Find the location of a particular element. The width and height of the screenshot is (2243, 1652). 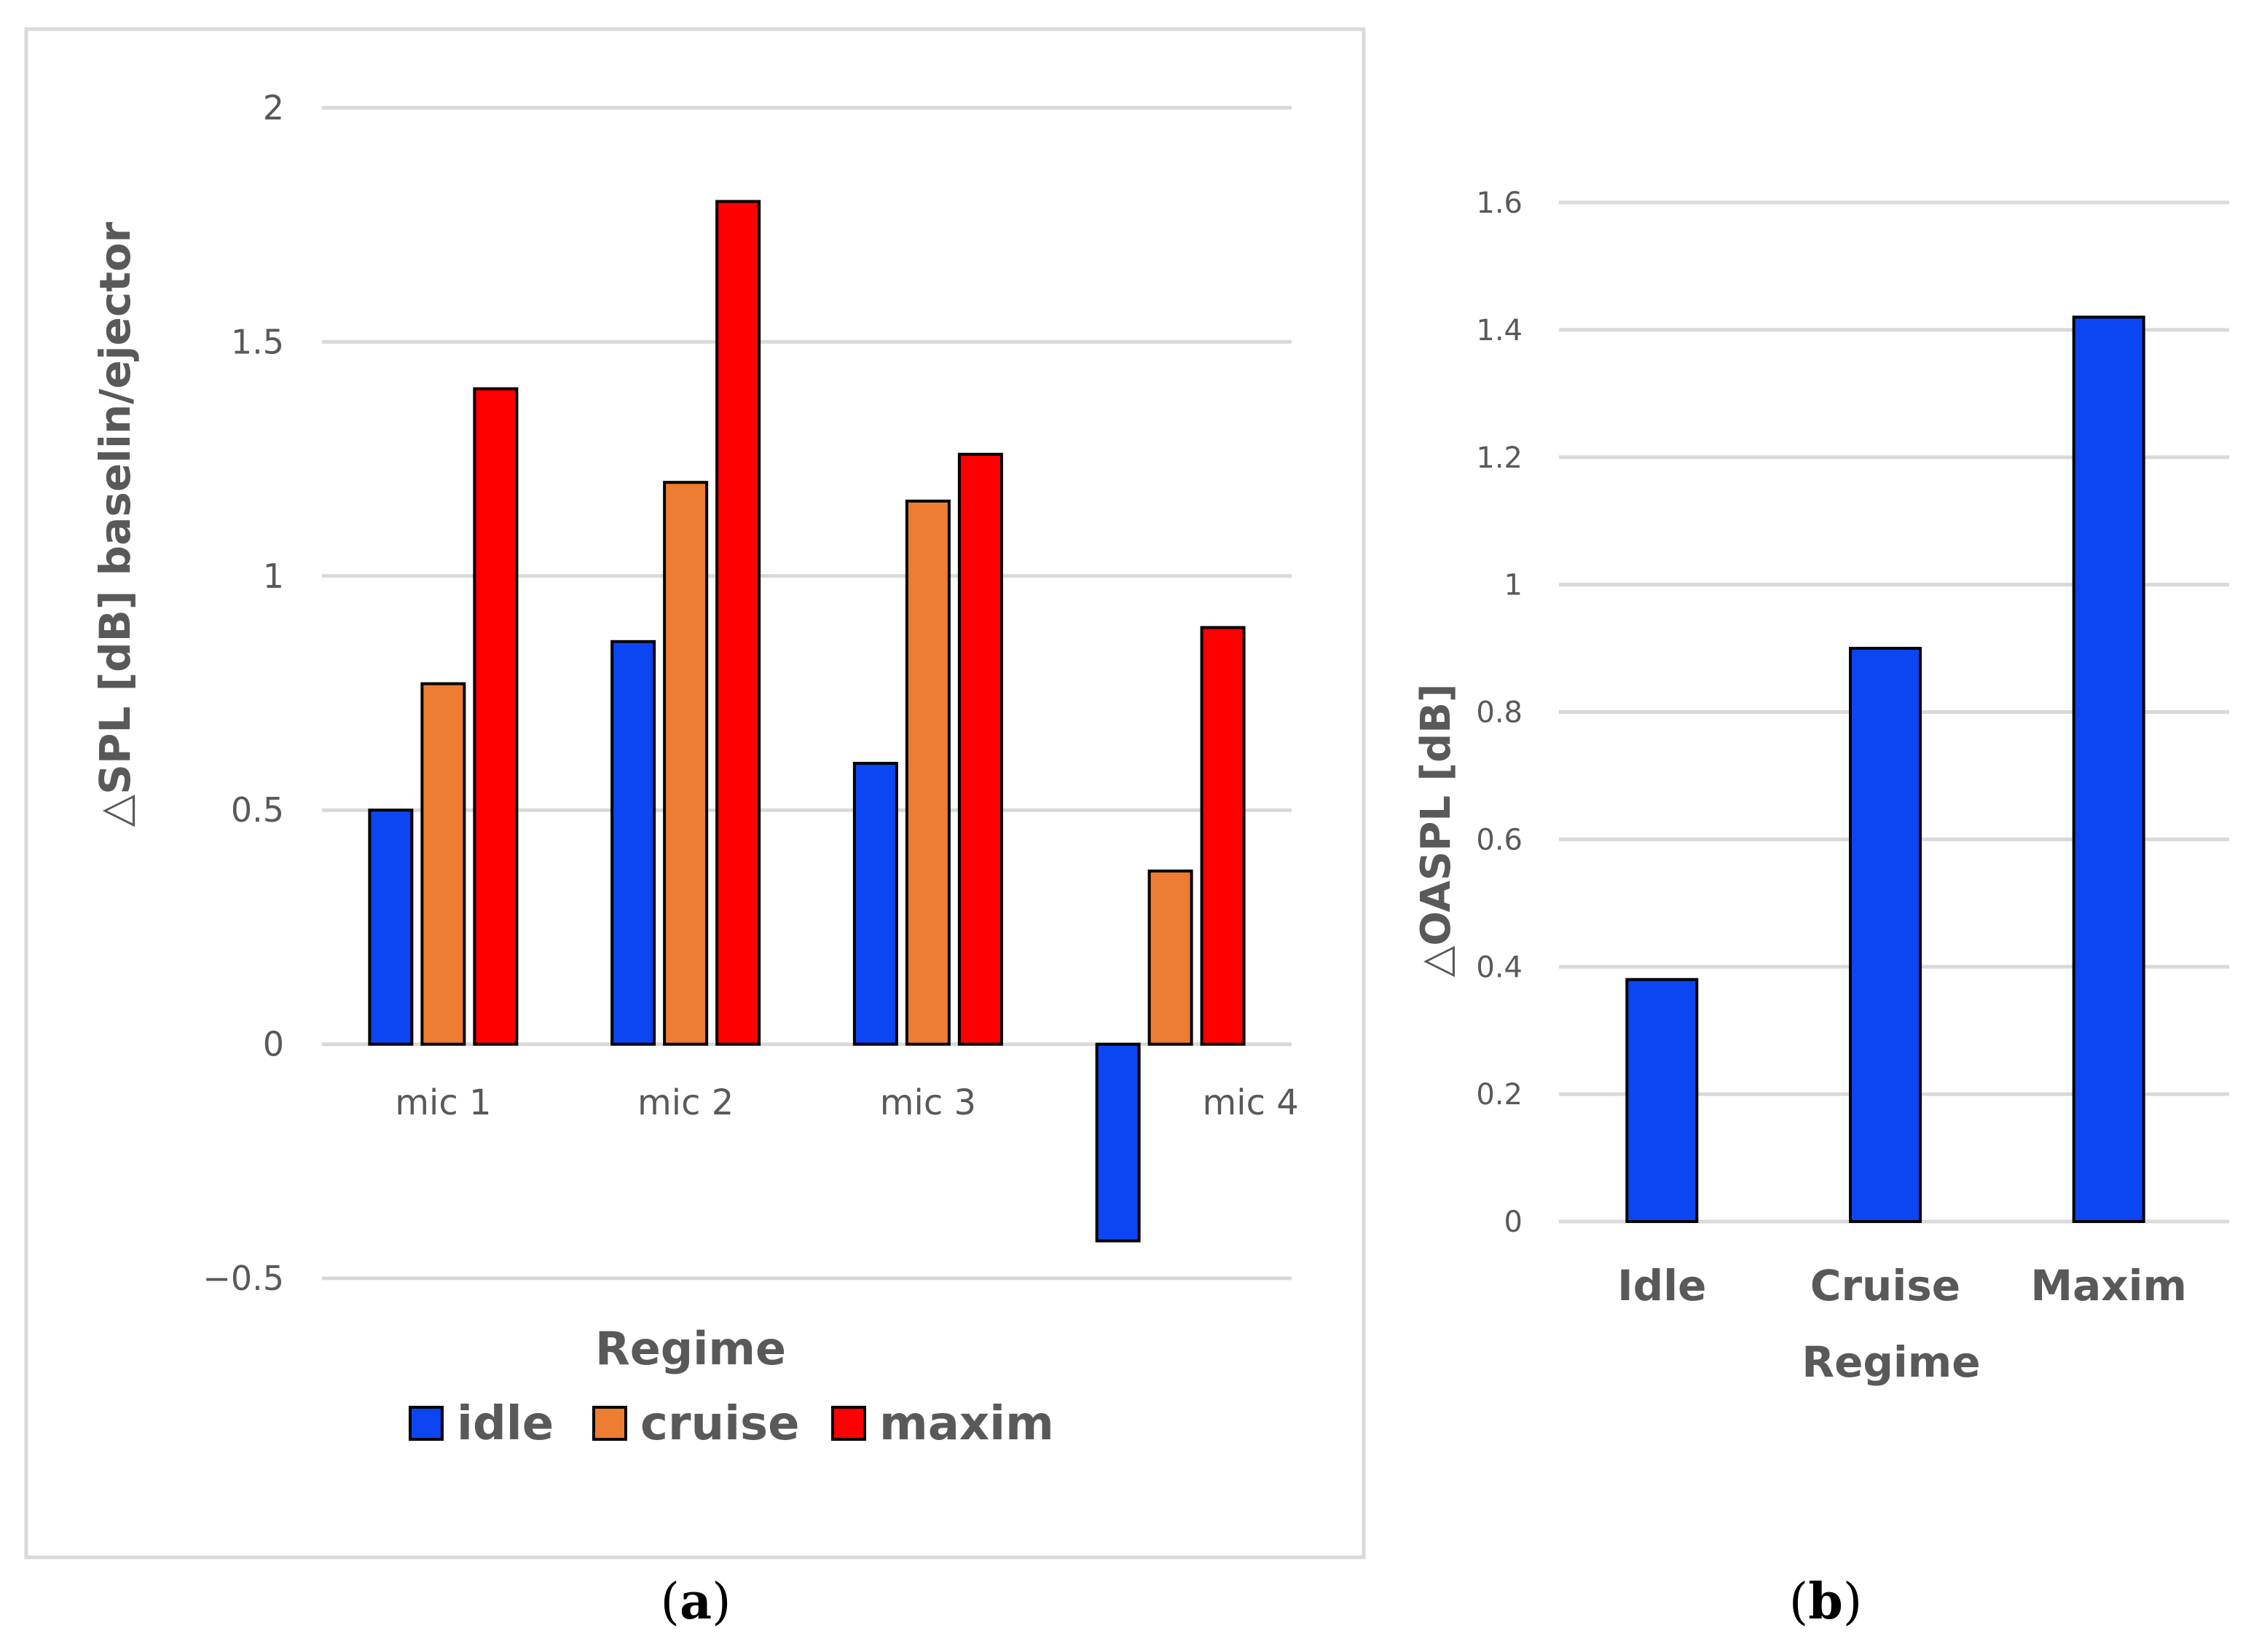

chart-b-x-axis-title: Regime is located at coordinates (1891, 1362).